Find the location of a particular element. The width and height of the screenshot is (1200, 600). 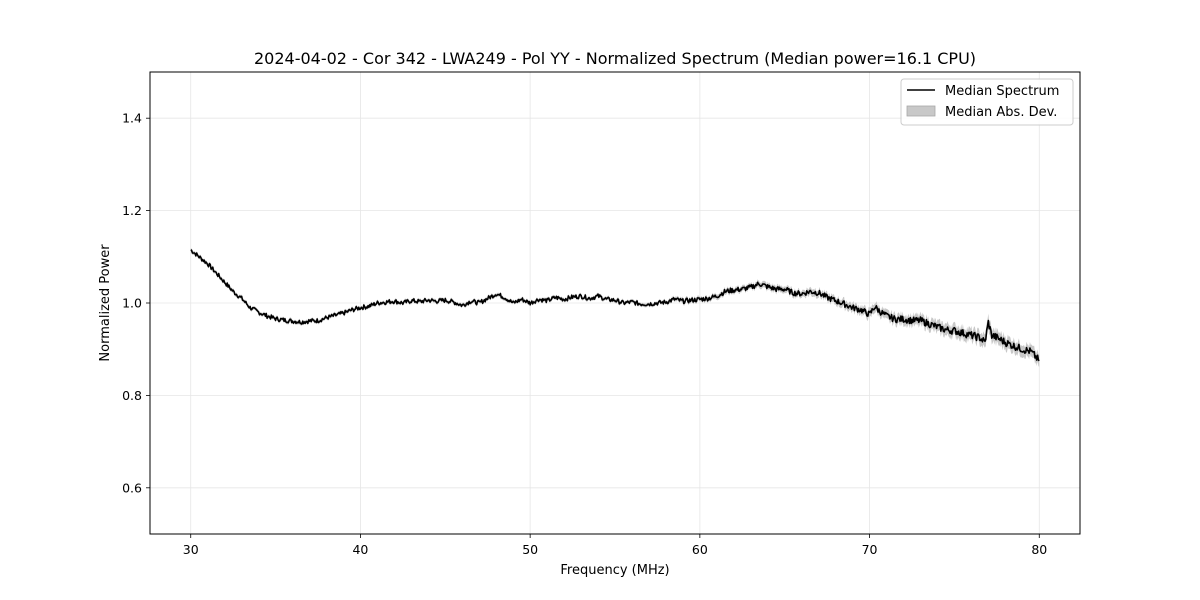

x-tick-label: 40 is located at coordinates (360, 549).